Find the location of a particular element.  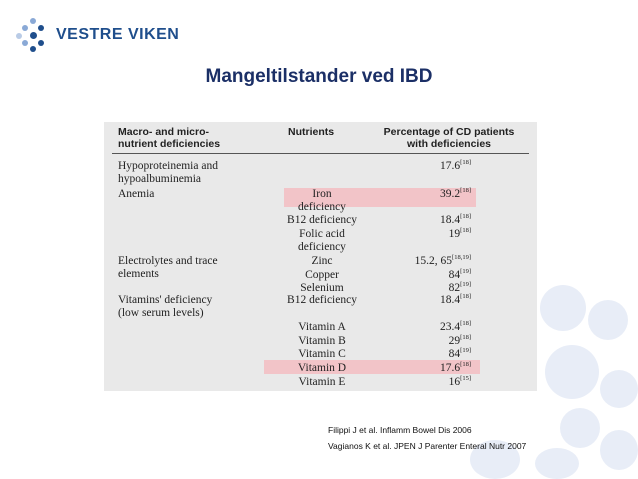

percentage-value: 29 is located at coordinates (454, 341).